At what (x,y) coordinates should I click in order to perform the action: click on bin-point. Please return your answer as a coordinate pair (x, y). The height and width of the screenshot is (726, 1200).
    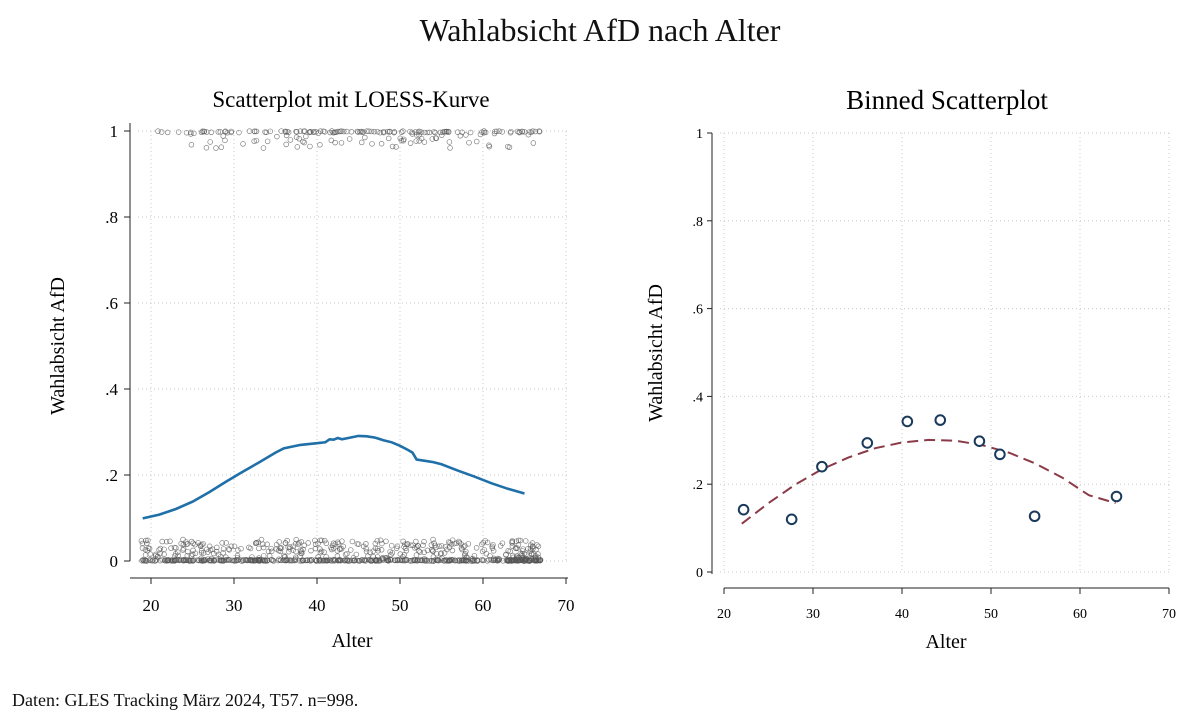
    Looking at the image, I should click on (1000, 454).